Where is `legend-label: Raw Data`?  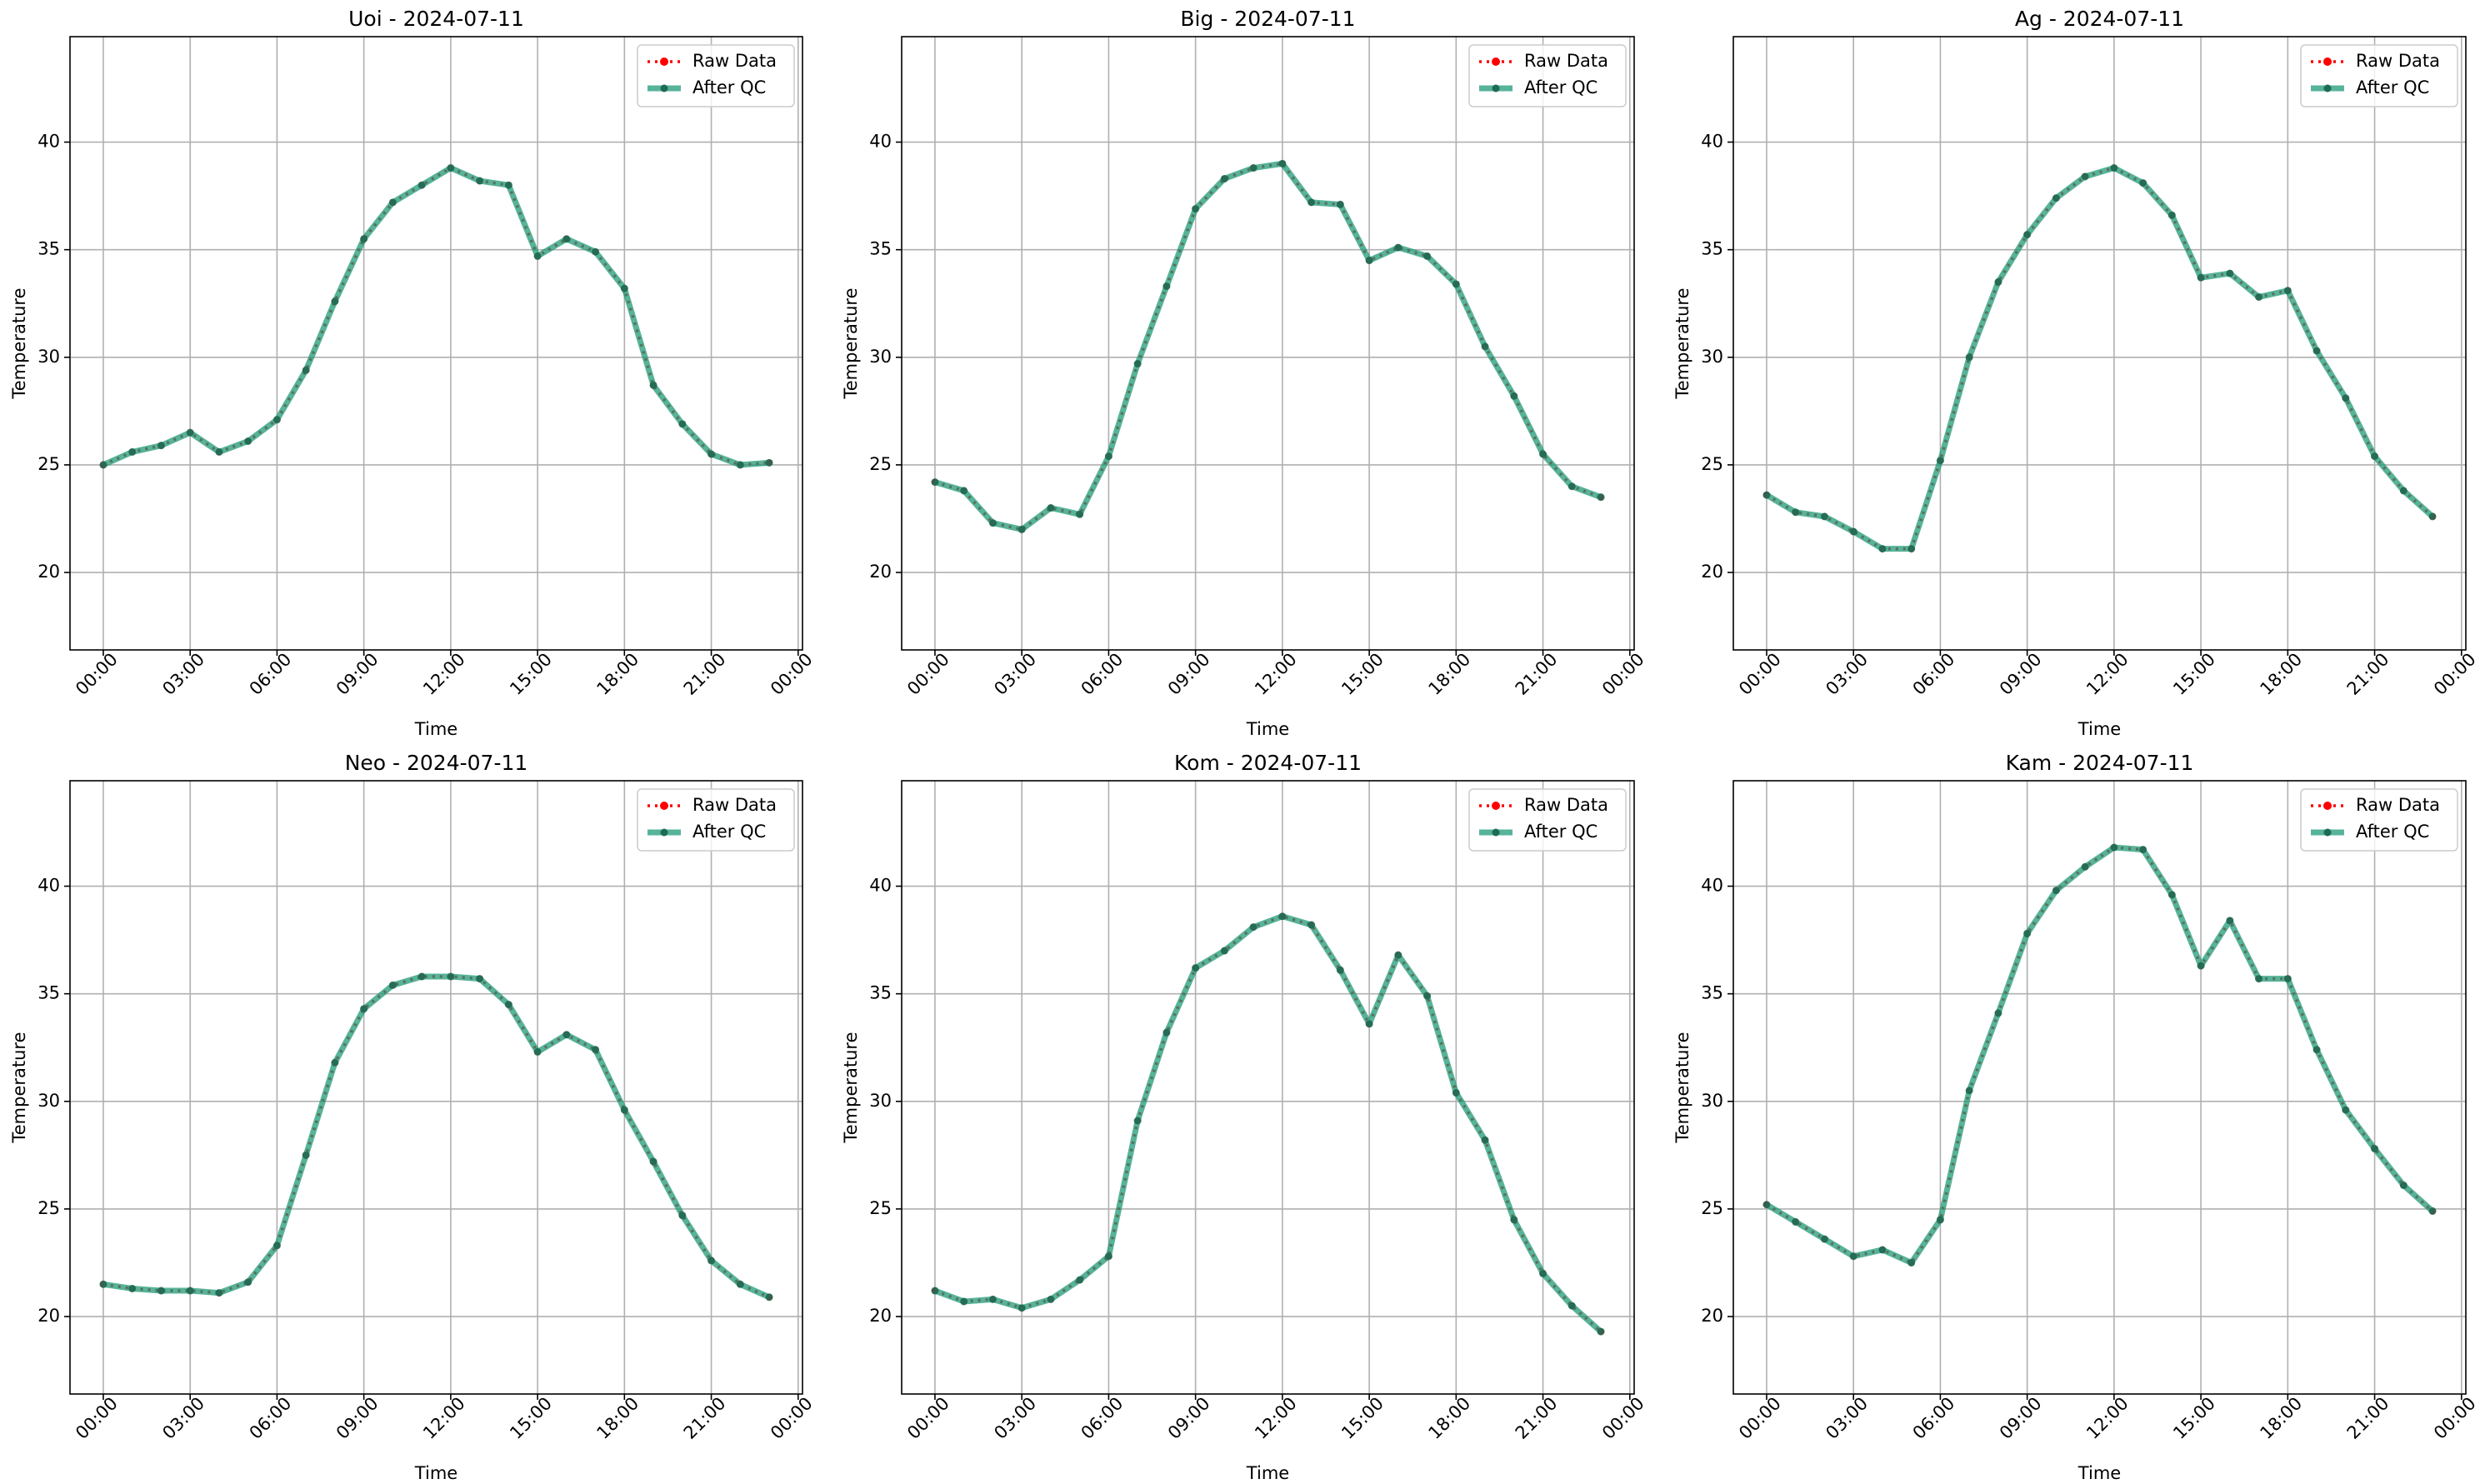
legend-label: Raw Data is located at coordinates (2398, 61).